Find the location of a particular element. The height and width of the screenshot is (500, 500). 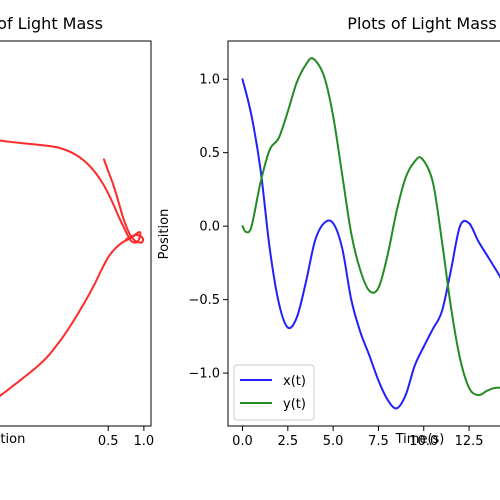

legend-label-x: x(t) is located at coordinates (294, 381).